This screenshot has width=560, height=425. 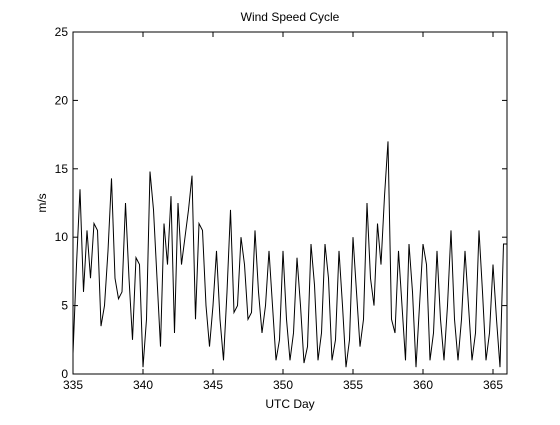 I want to click on y-tick-label: 15, so click(x=62, y=169).